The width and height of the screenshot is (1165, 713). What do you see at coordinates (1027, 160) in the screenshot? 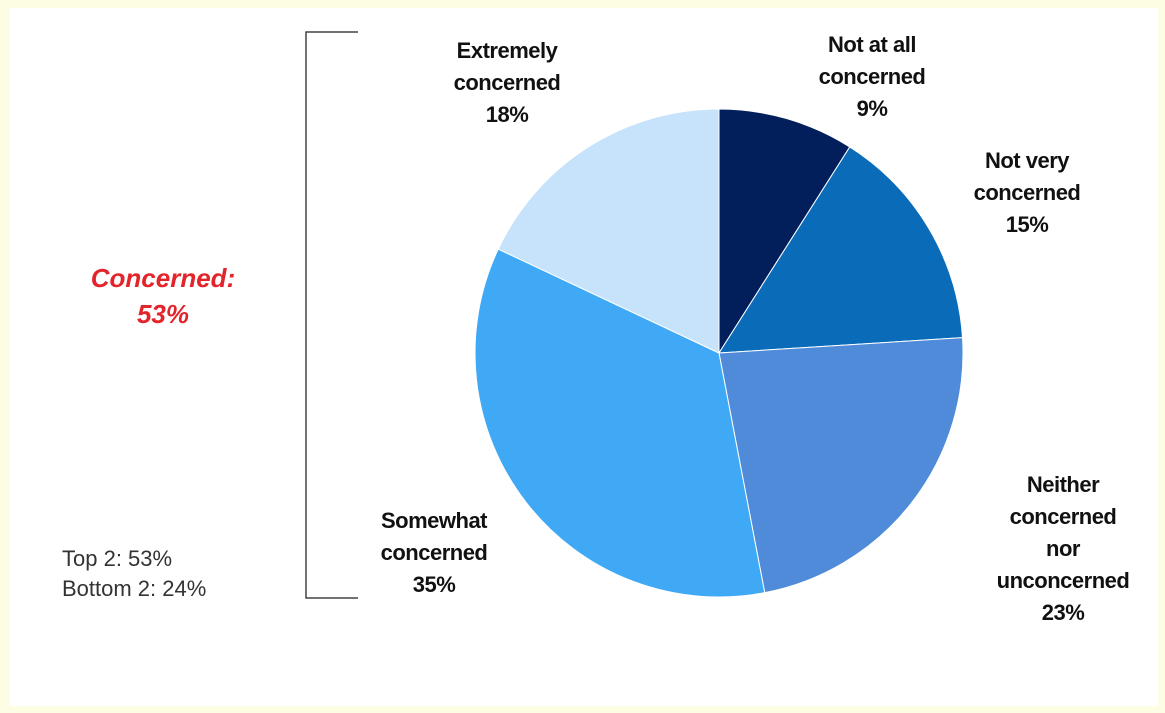
I see `slice-label-line: Not very` at bounding box center [1027, 160].